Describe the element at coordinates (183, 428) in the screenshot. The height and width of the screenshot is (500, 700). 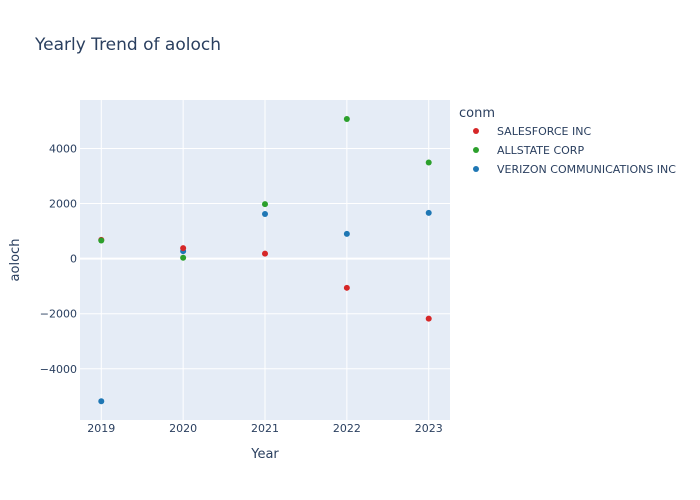
I see `x-tick-label: 2020` at that location.